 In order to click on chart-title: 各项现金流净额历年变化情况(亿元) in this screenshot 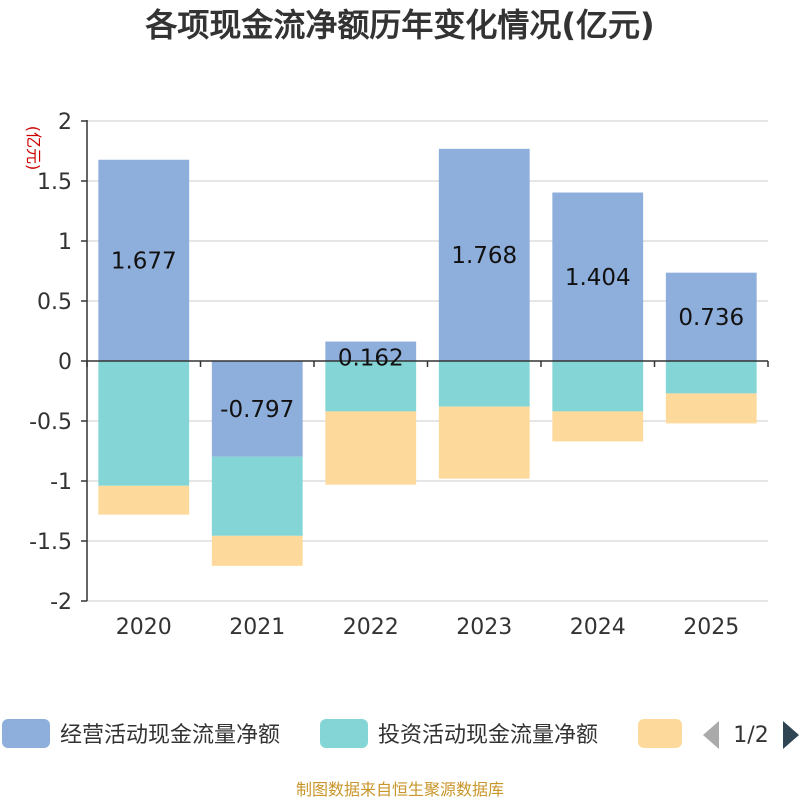, I will do `click(399, 25)`.